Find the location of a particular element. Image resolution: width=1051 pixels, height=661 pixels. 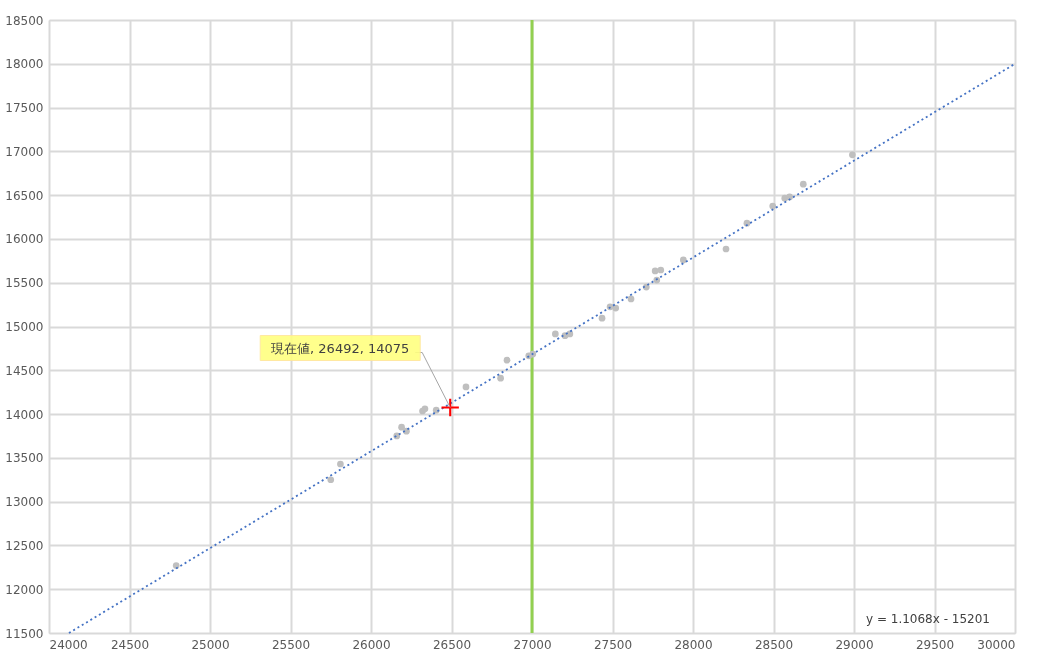

y-tick-label: 16500 is located at coordinates (24, 195).